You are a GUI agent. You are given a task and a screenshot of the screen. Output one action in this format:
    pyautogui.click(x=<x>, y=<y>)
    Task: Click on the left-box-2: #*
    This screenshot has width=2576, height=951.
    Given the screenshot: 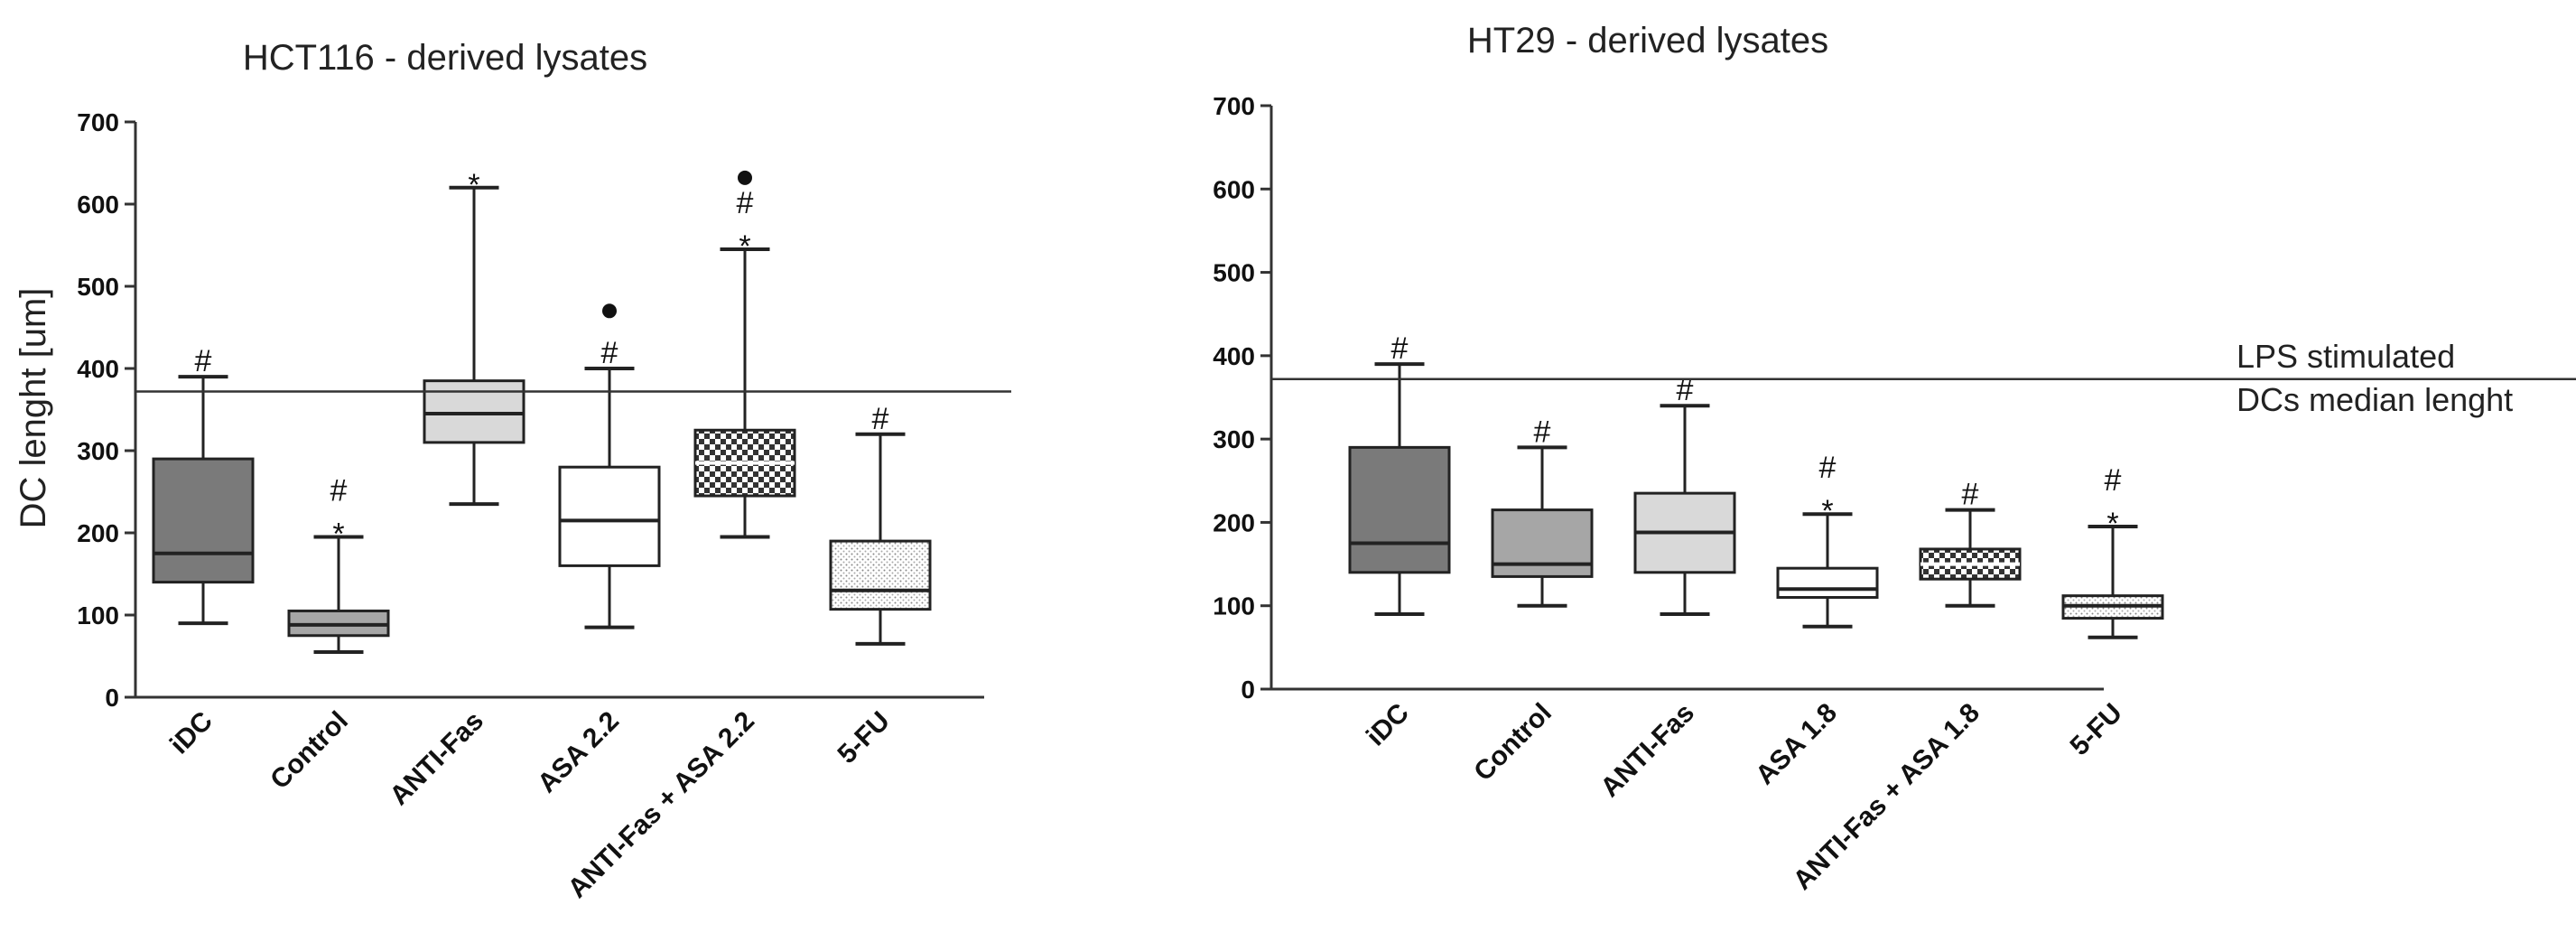 What is the action you would take?
    pyautogui.click(x=338, y=564)
    